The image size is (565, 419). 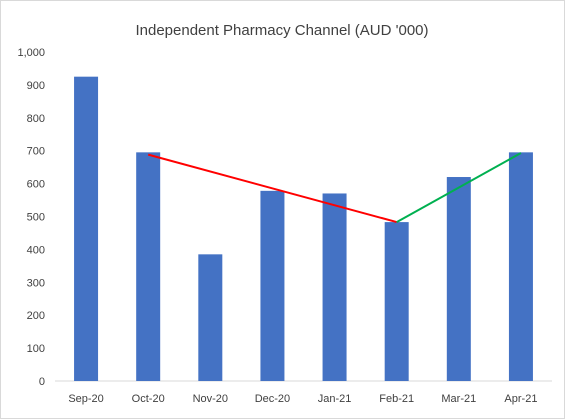 I want to click on x-tick-label: Feb-21, so click(x=396, y=399).